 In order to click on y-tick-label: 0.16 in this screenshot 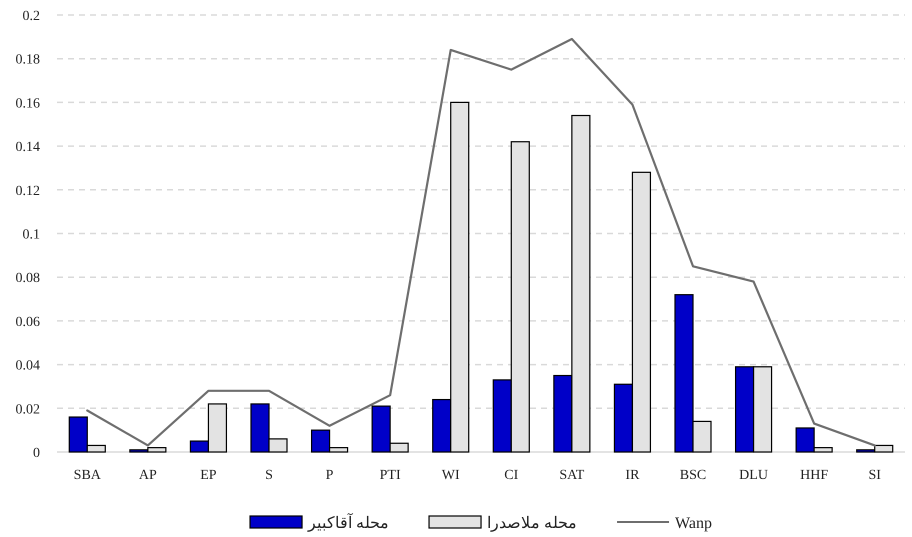, I will do `click(28, 104)`.